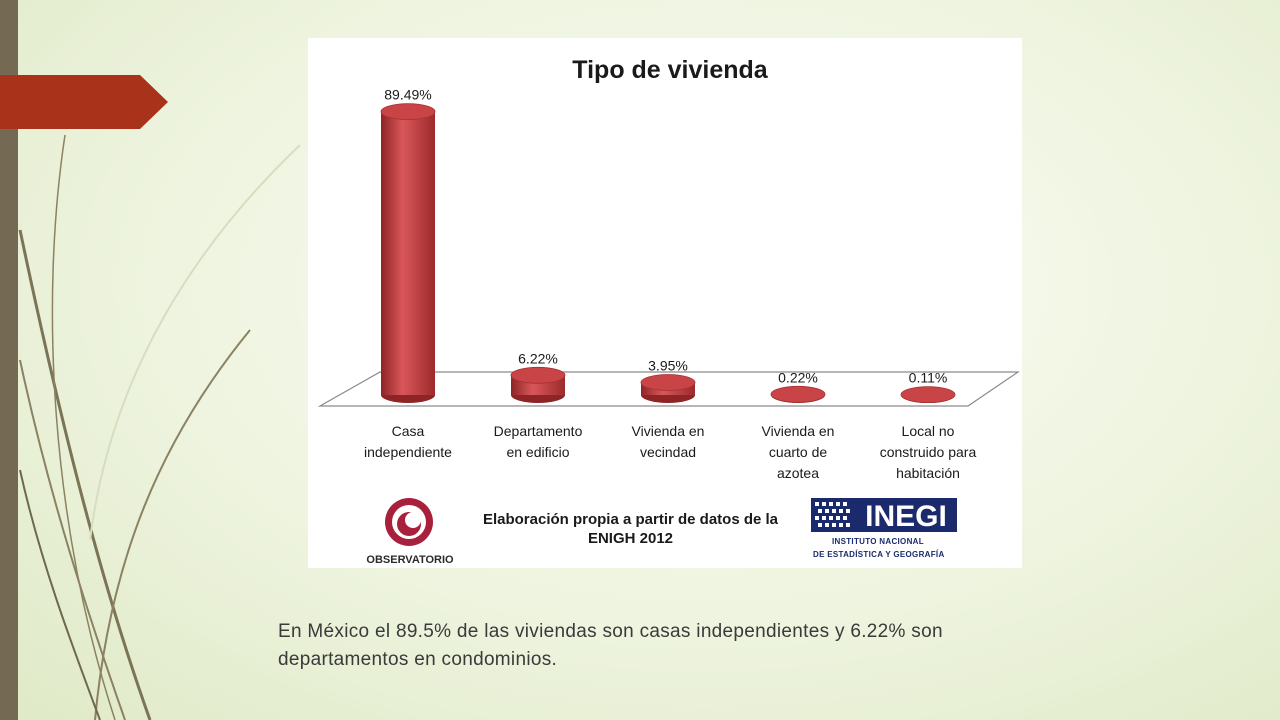  I want to click on left-accent-bar, so click(9, 360).